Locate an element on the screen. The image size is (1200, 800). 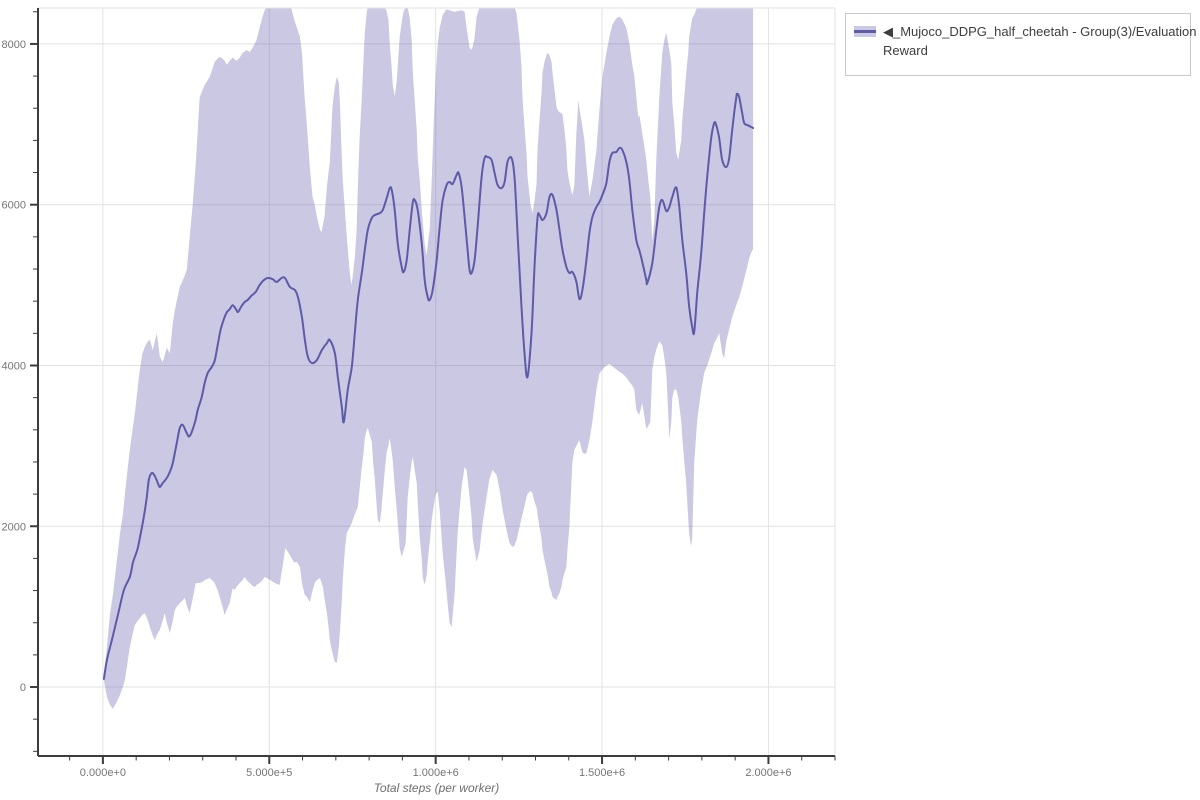
legend-line-swatch-icon is located at coordinates (865, 31).